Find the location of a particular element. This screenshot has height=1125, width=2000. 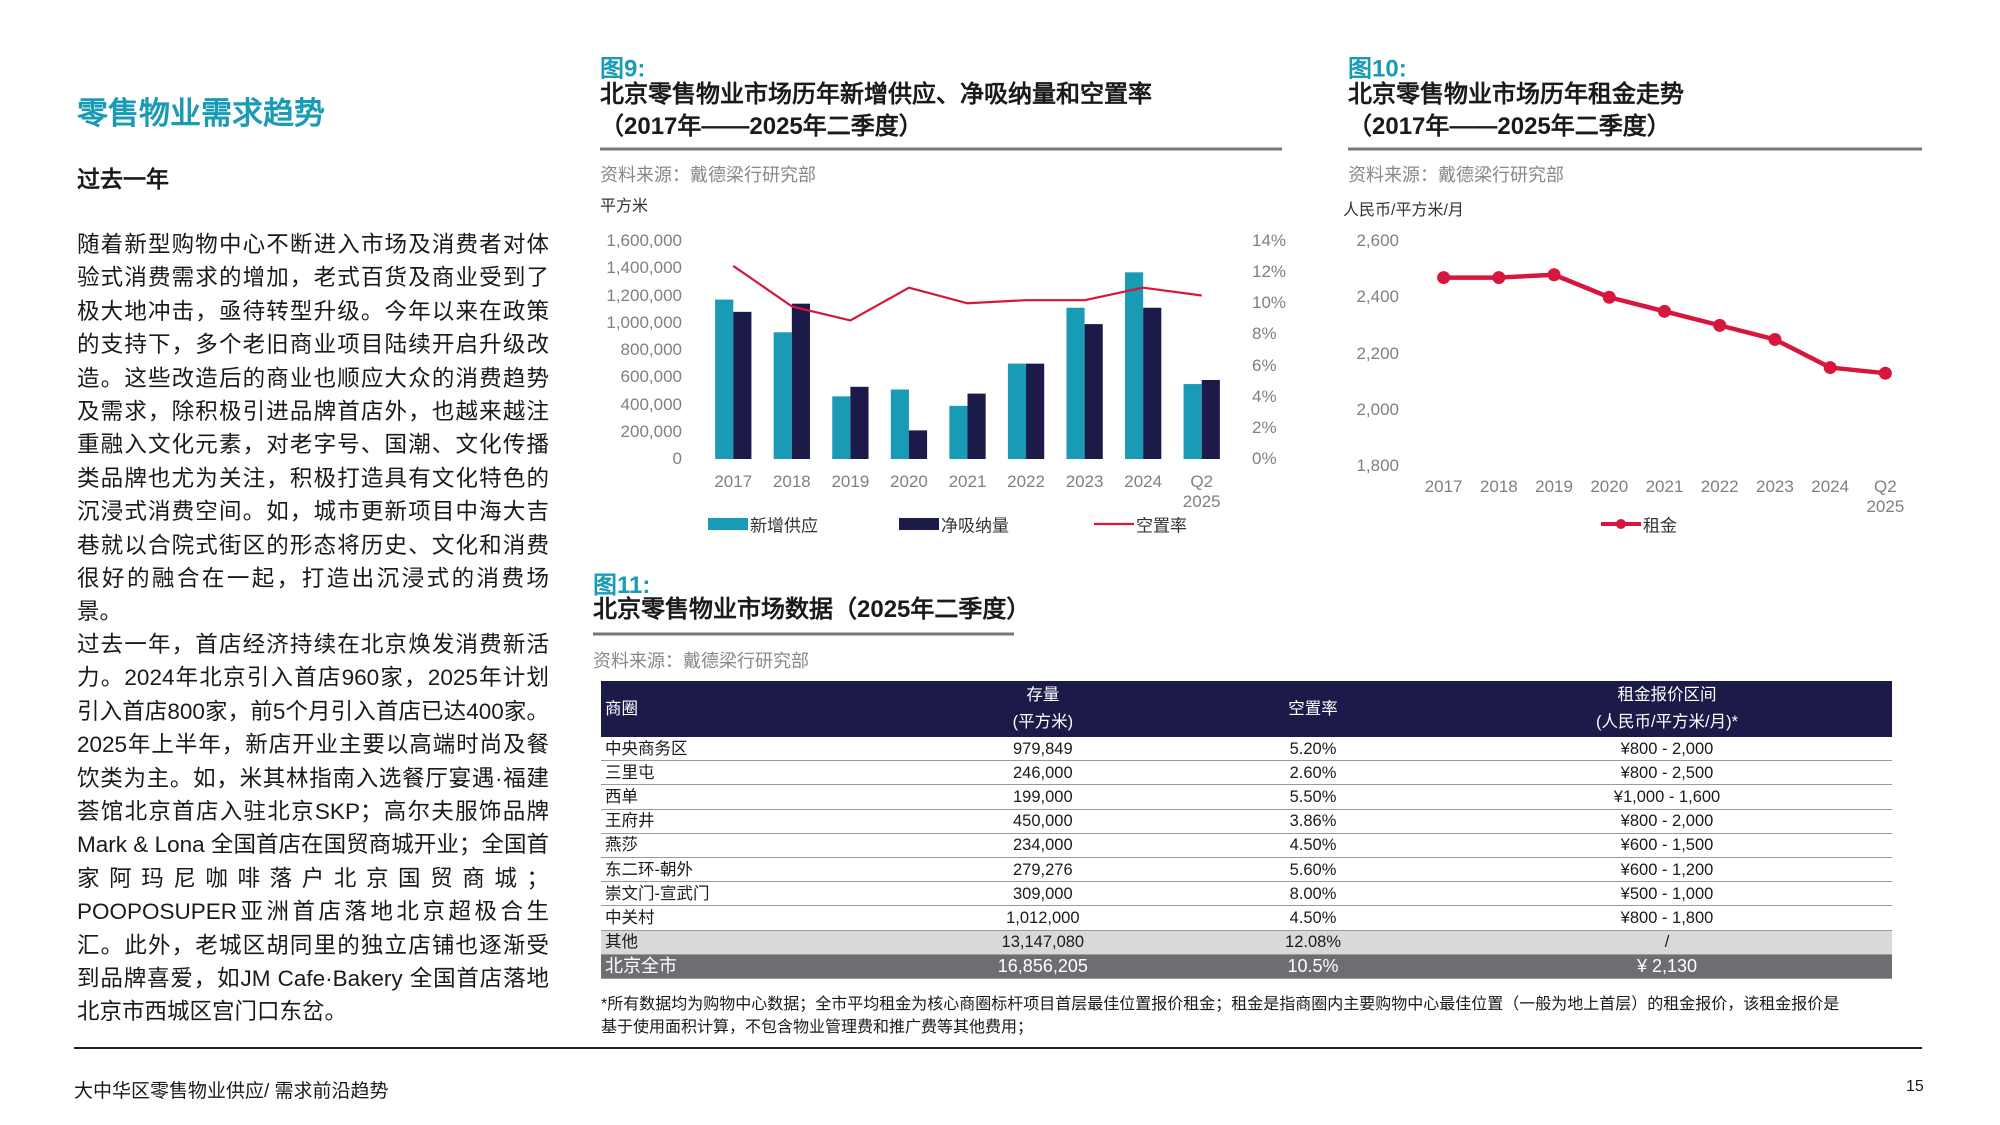

table-row: 三里屯 246,000 2.60% ¥800 - 2,500 is located at coordinates (1246, 773).